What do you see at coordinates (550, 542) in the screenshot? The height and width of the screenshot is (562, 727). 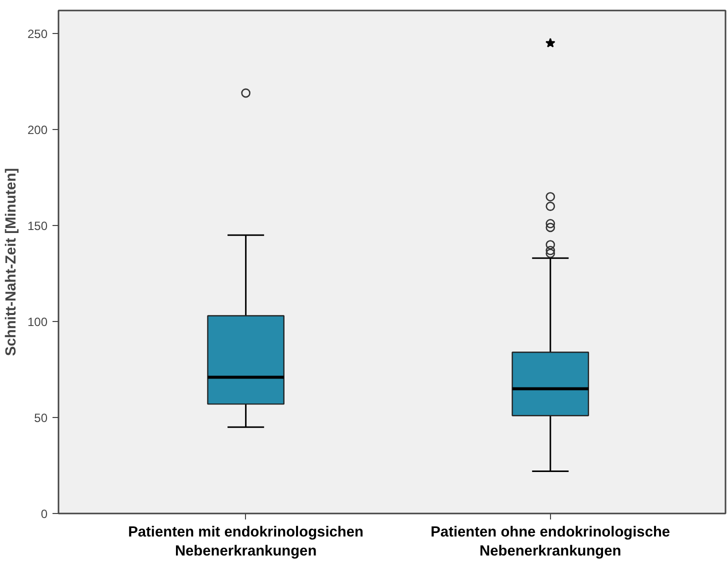 I see `x-tick-label: Patienten ohne endokrinologische Nebenerkrankungen` at bounding box center [550, 542].